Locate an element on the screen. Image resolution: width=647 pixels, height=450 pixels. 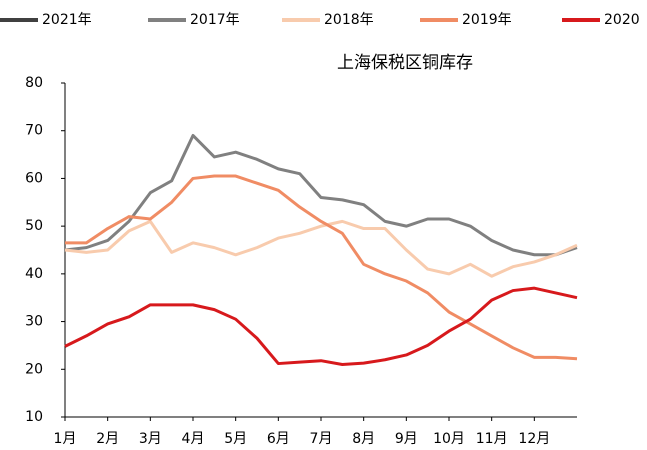
chart-title: 上海保税区铜库存 is located at coordinates (405, 63).